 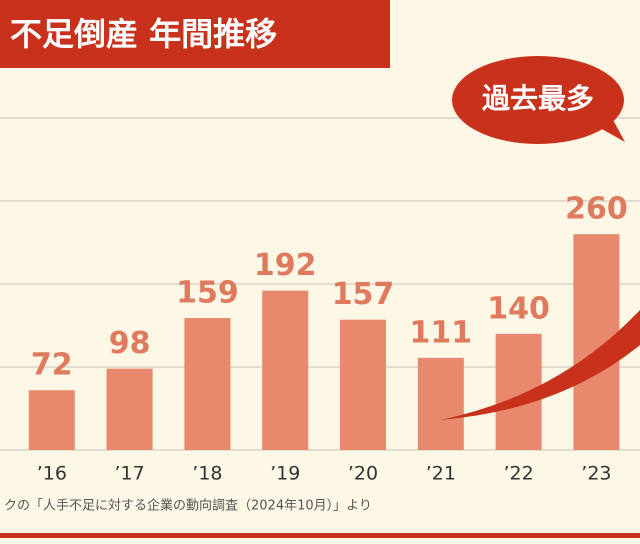 What do you see at coordinates (143, 34) in the screenshot?
I see `chart-title: 不足倒産 年間推移` at bounding box center [143, 34].